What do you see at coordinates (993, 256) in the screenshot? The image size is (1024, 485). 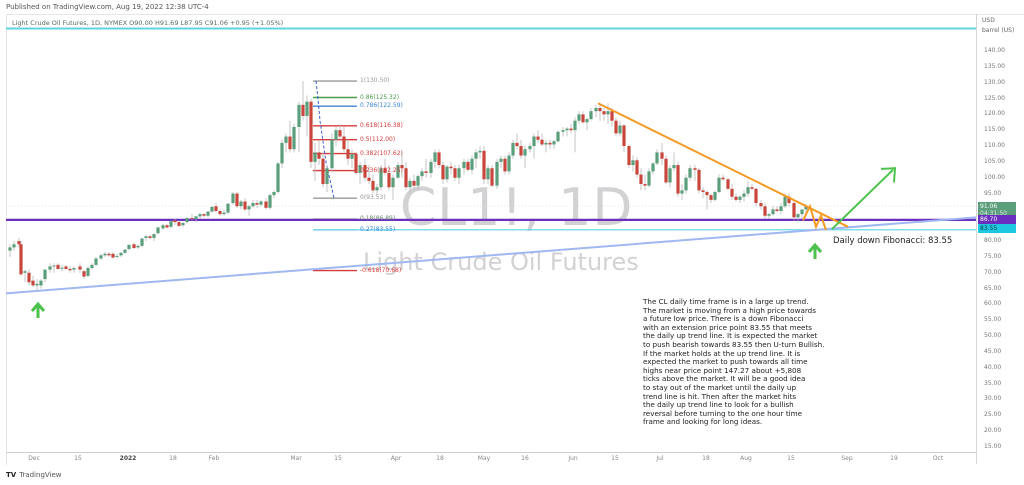 I see `price-tick-label: 75.00` at bounding box center [993, 256].